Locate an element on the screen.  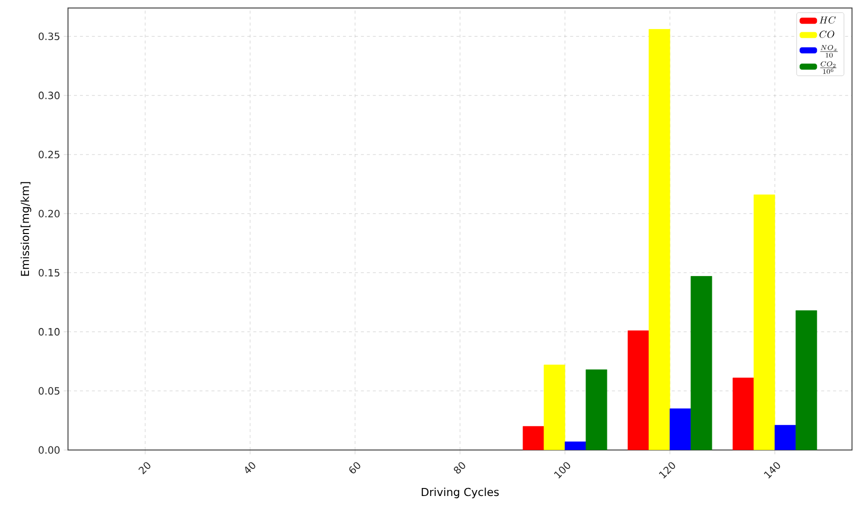
y-tick-label: 0.20 is located at coordinates (49, 214).